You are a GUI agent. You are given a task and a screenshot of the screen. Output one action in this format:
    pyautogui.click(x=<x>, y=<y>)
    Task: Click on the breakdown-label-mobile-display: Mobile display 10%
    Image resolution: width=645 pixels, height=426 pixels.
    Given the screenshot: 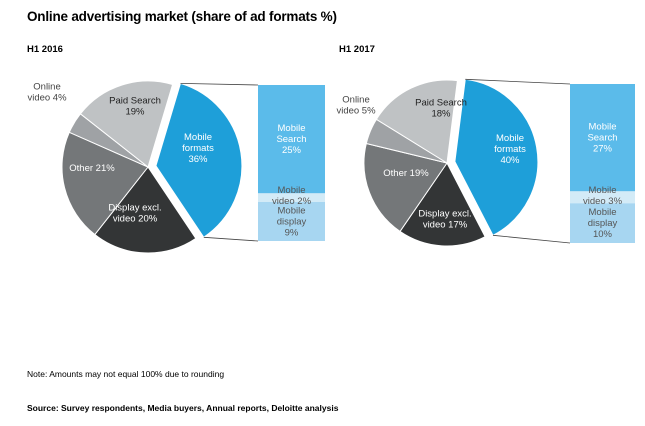 What is the action you would take?
    pyautogui.click(x=603, y=223)
    